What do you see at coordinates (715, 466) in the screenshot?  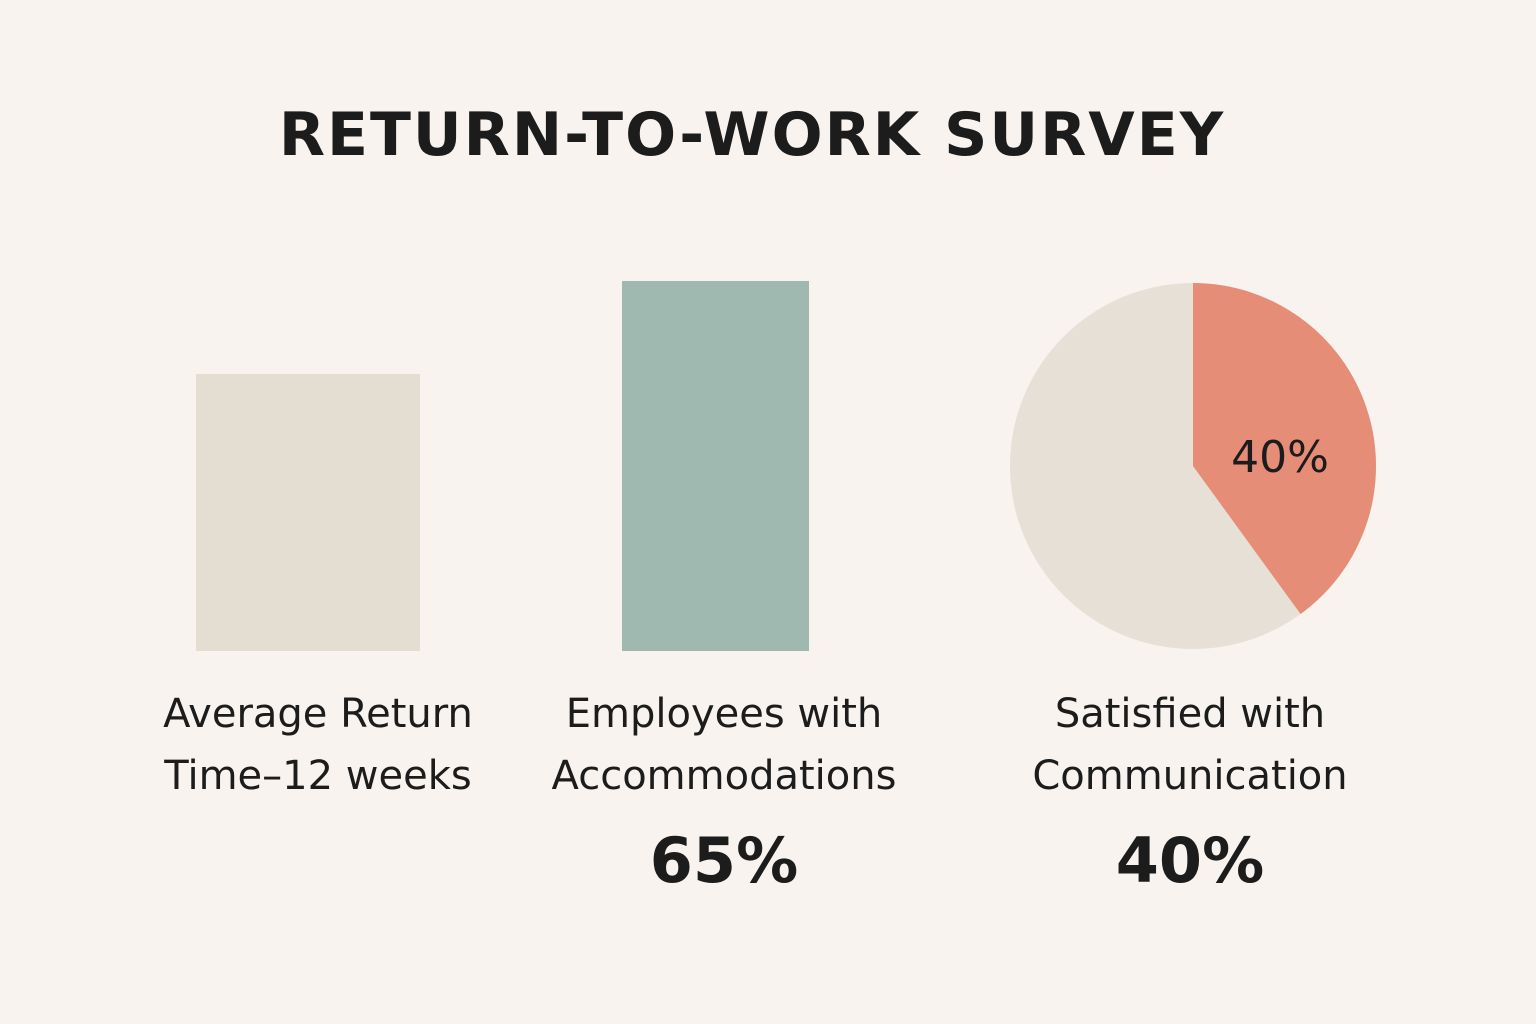 I see `bar-employees-with-accommodations` at bounding box center [715, 466].